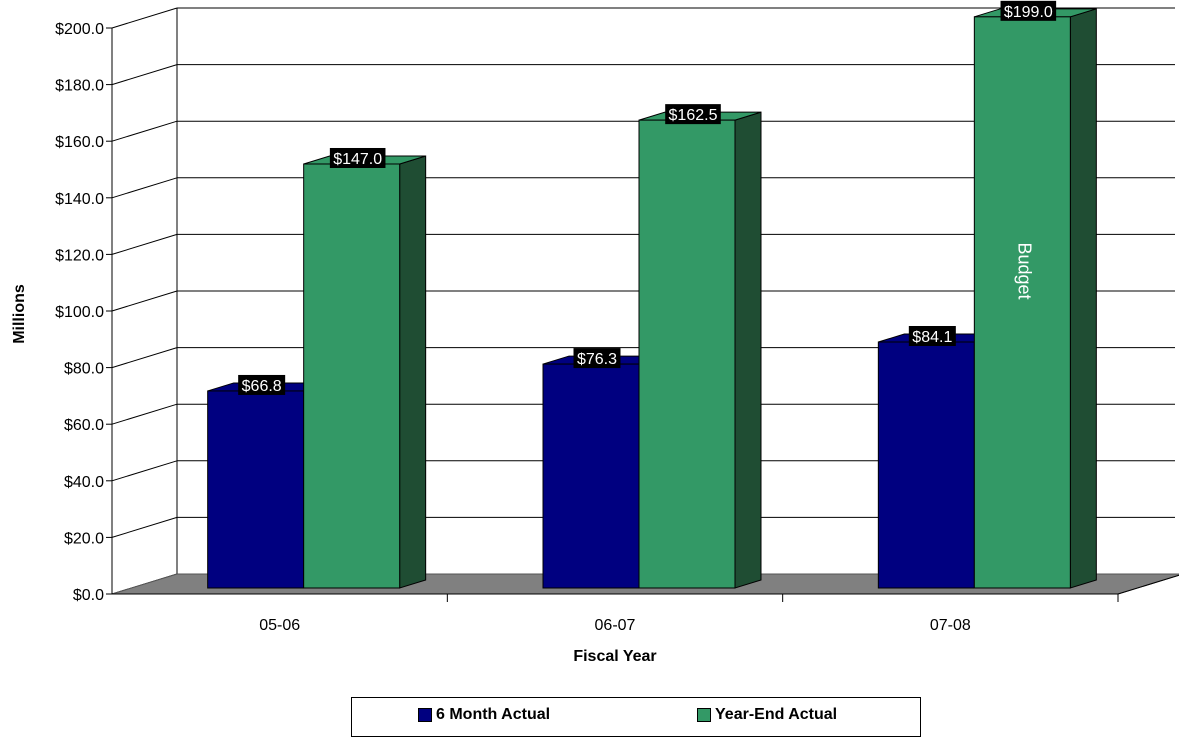 The image size is (1179, 737). What do you see at coordinates (79, 199) in the screenshot?
I see `y-tick-label: $140.0` at bounding box center [79, 199].